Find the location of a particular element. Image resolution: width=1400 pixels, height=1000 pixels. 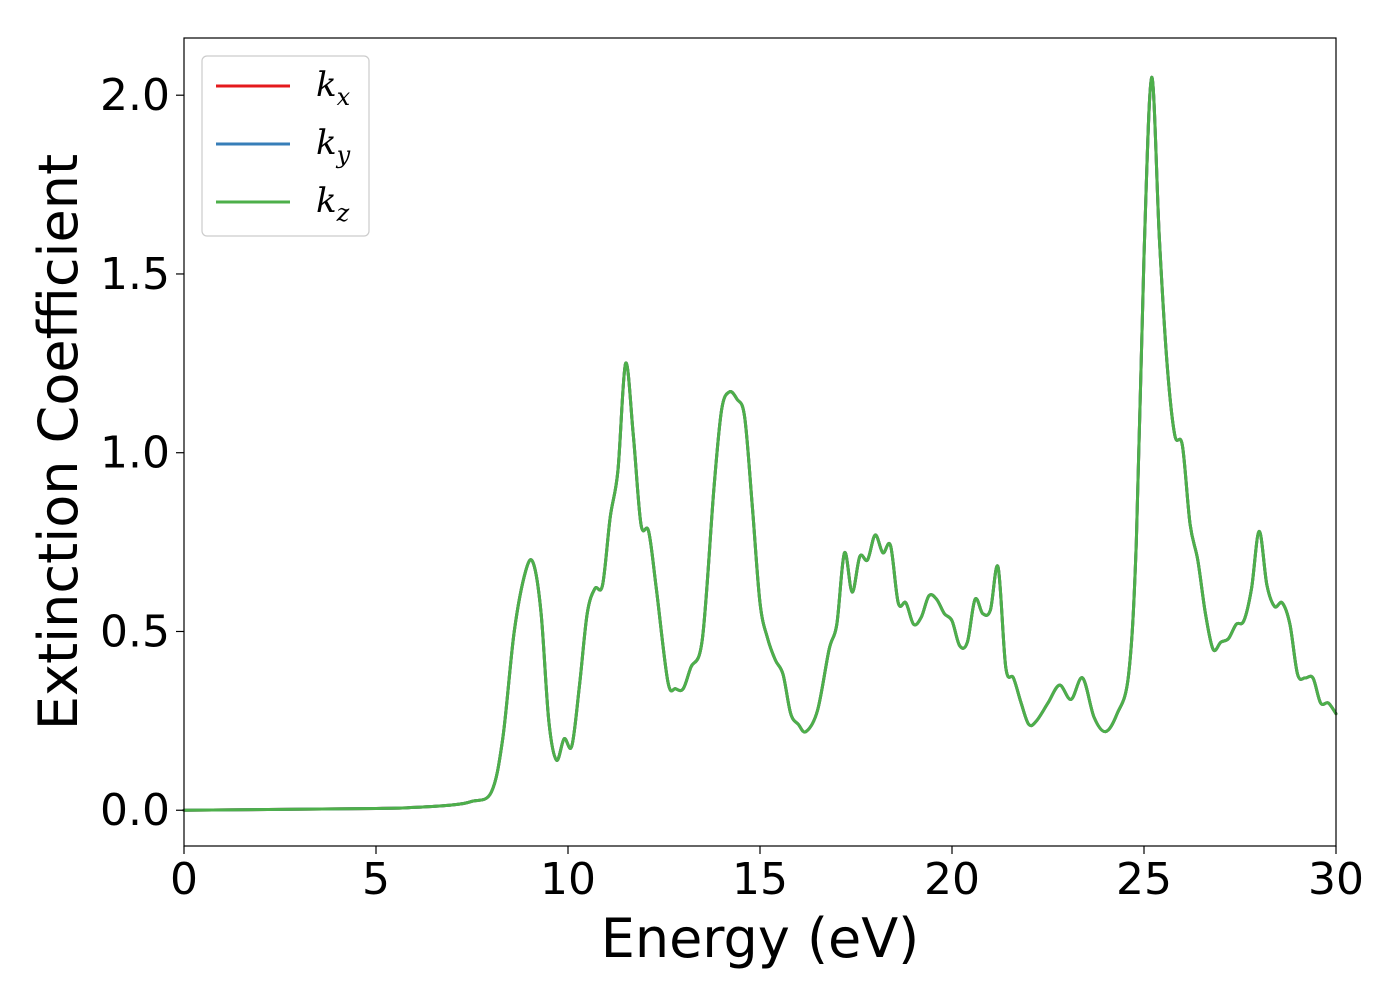

x-axis-label: Energy (eV) is located at coordinates (760, 938).